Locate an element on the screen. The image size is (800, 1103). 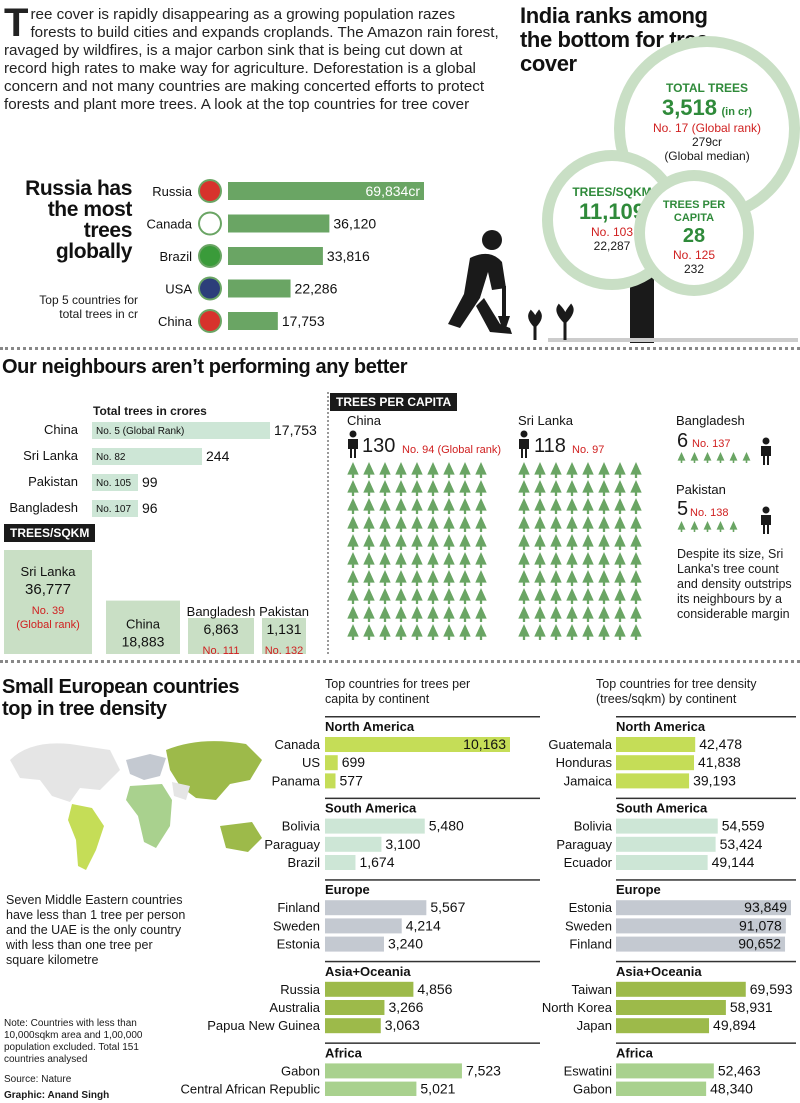
pc-srilanka-trees is located at coordinates (581, 551).